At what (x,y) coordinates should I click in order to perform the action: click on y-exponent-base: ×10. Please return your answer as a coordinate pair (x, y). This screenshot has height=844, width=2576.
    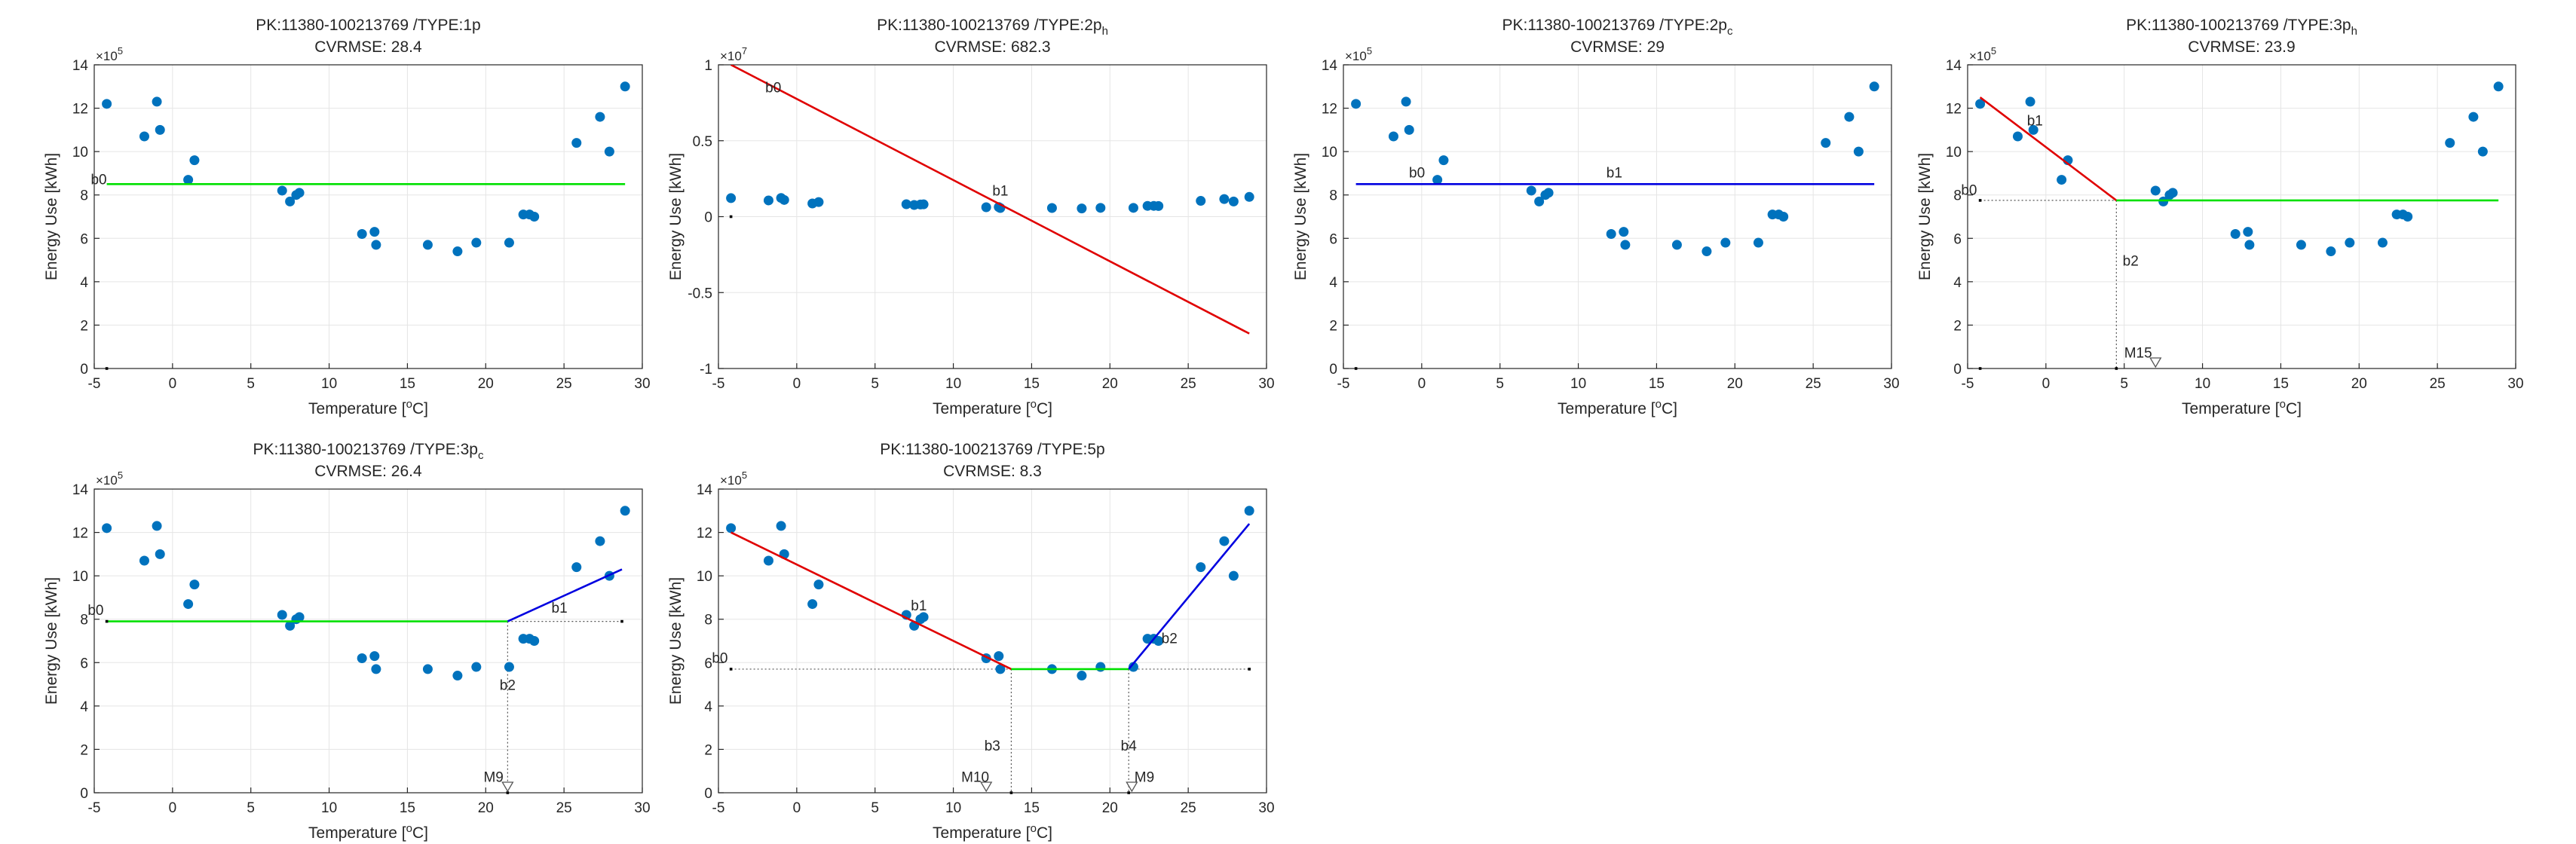
    Looking at the image, I should click on (1356, 56).